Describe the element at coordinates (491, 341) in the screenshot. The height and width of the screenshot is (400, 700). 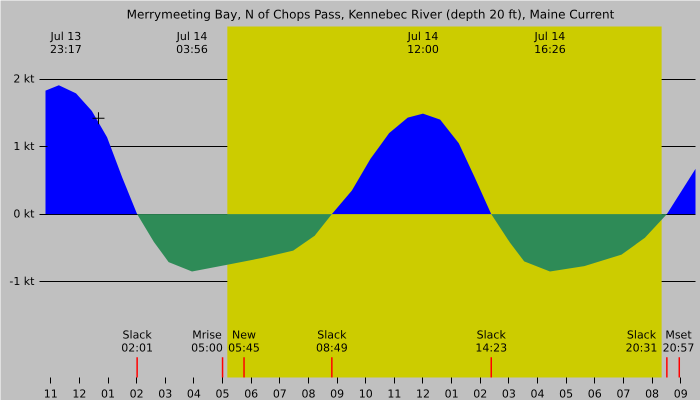
I see `ref-line-label: Slack 14:23` at that location.